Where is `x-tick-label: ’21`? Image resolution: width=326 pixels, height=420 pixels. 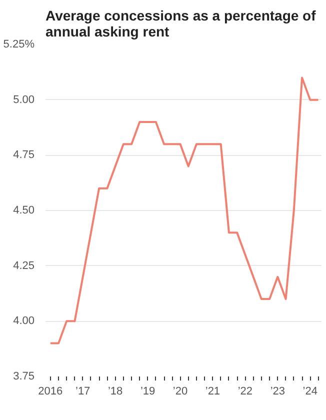
x-tick-label: ’21 is located at coordinates (212, 392).